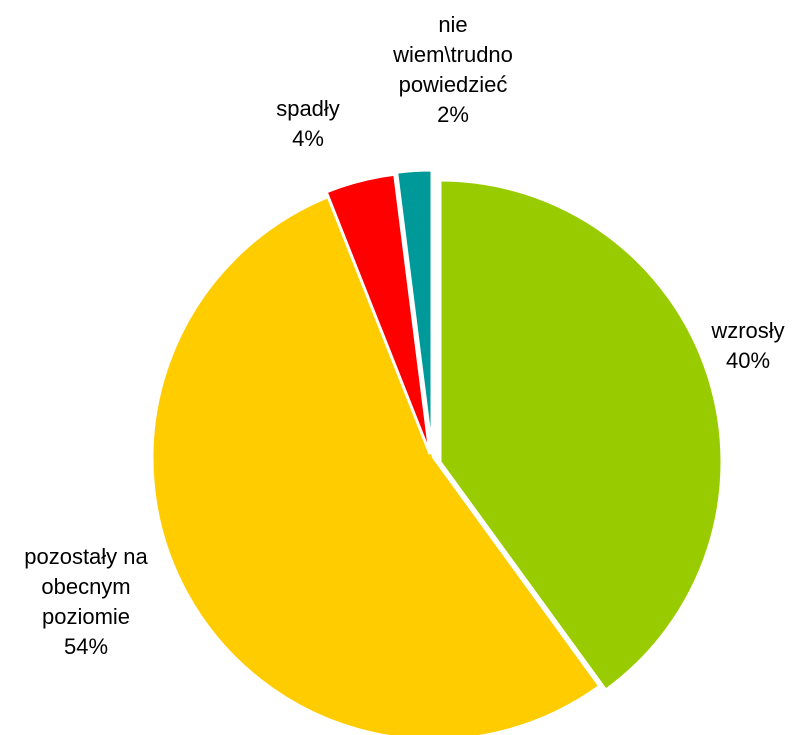 The image size is (804, 735). I want to click on slice-name-label: pozostały na, so click(86, 556).